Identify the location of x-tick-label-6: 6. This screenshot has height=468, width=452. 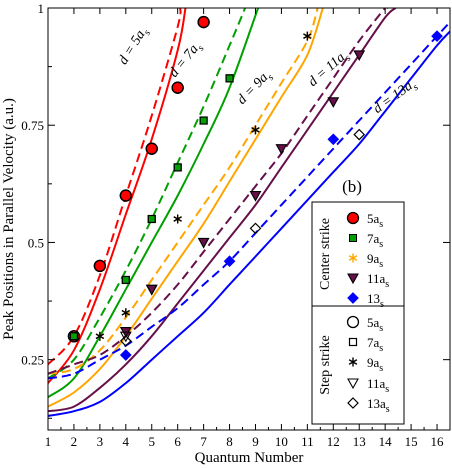
(177, 441).